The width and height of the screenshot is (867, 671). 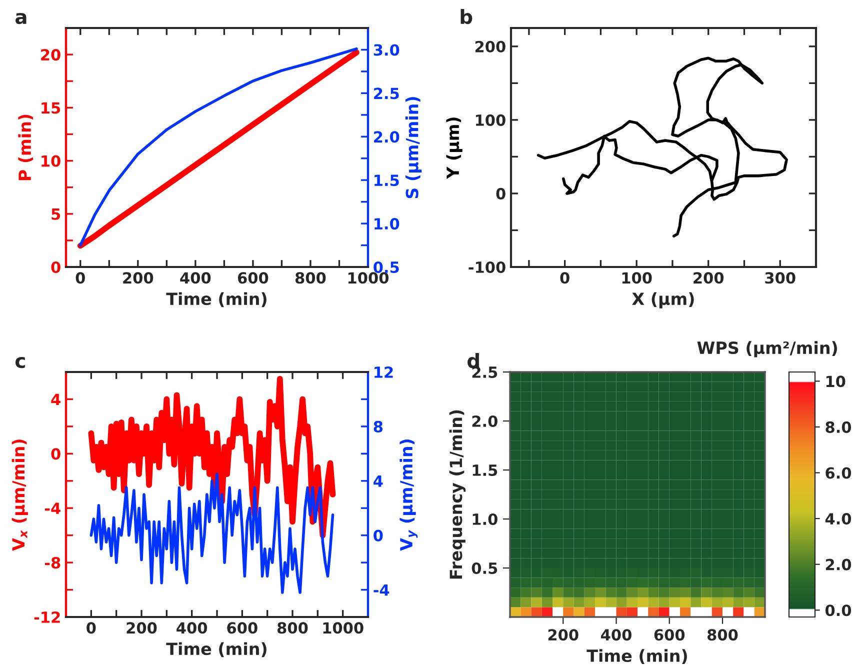 What do you see at coordinates (413, 147) in the screenshot?
I see `y2-axis-title: S (μm/min)` at bounding box center [413, 147].